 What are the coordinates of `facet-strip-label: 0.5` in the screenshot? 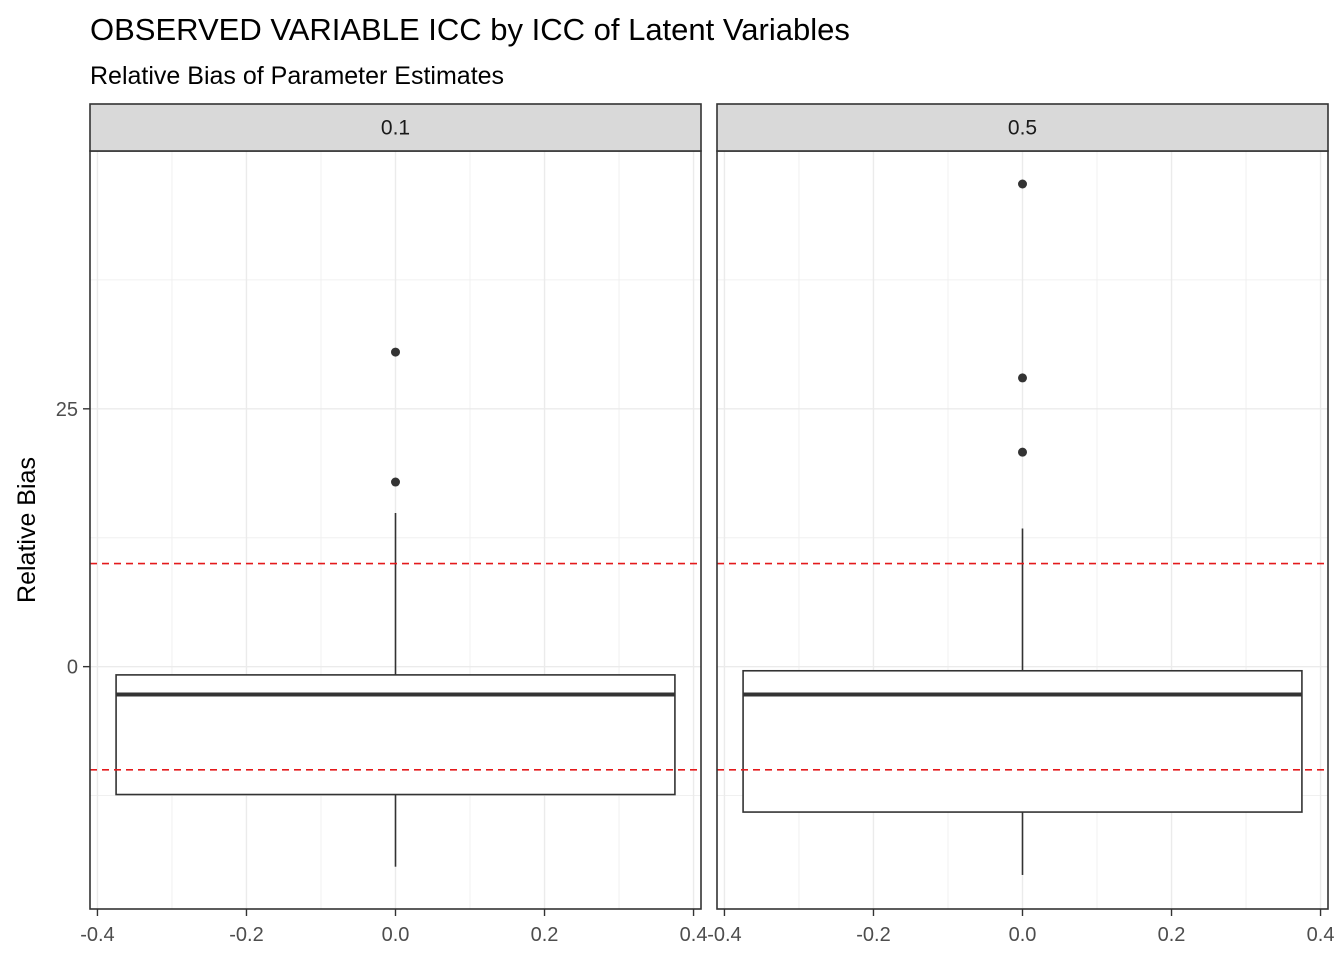 It's located at (1022, 128).